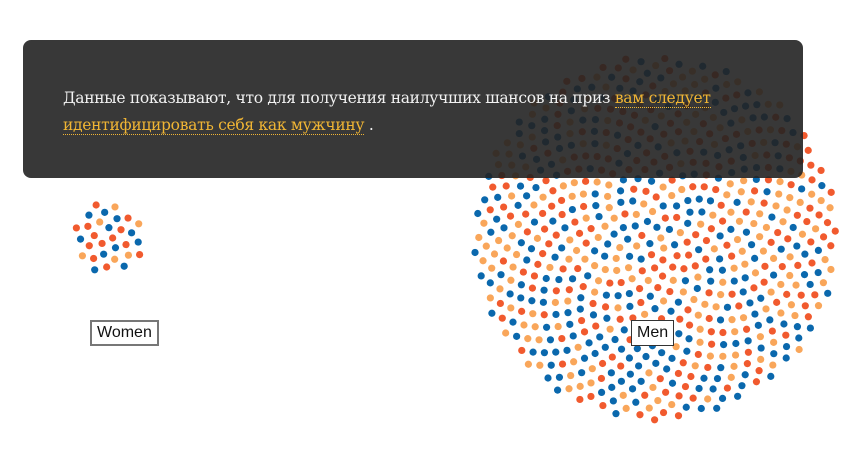 This screenshot has width=860, height=459. Describe the element at coordinates (124, 333) in the screenshot. I see `women-label: Women` at that location.